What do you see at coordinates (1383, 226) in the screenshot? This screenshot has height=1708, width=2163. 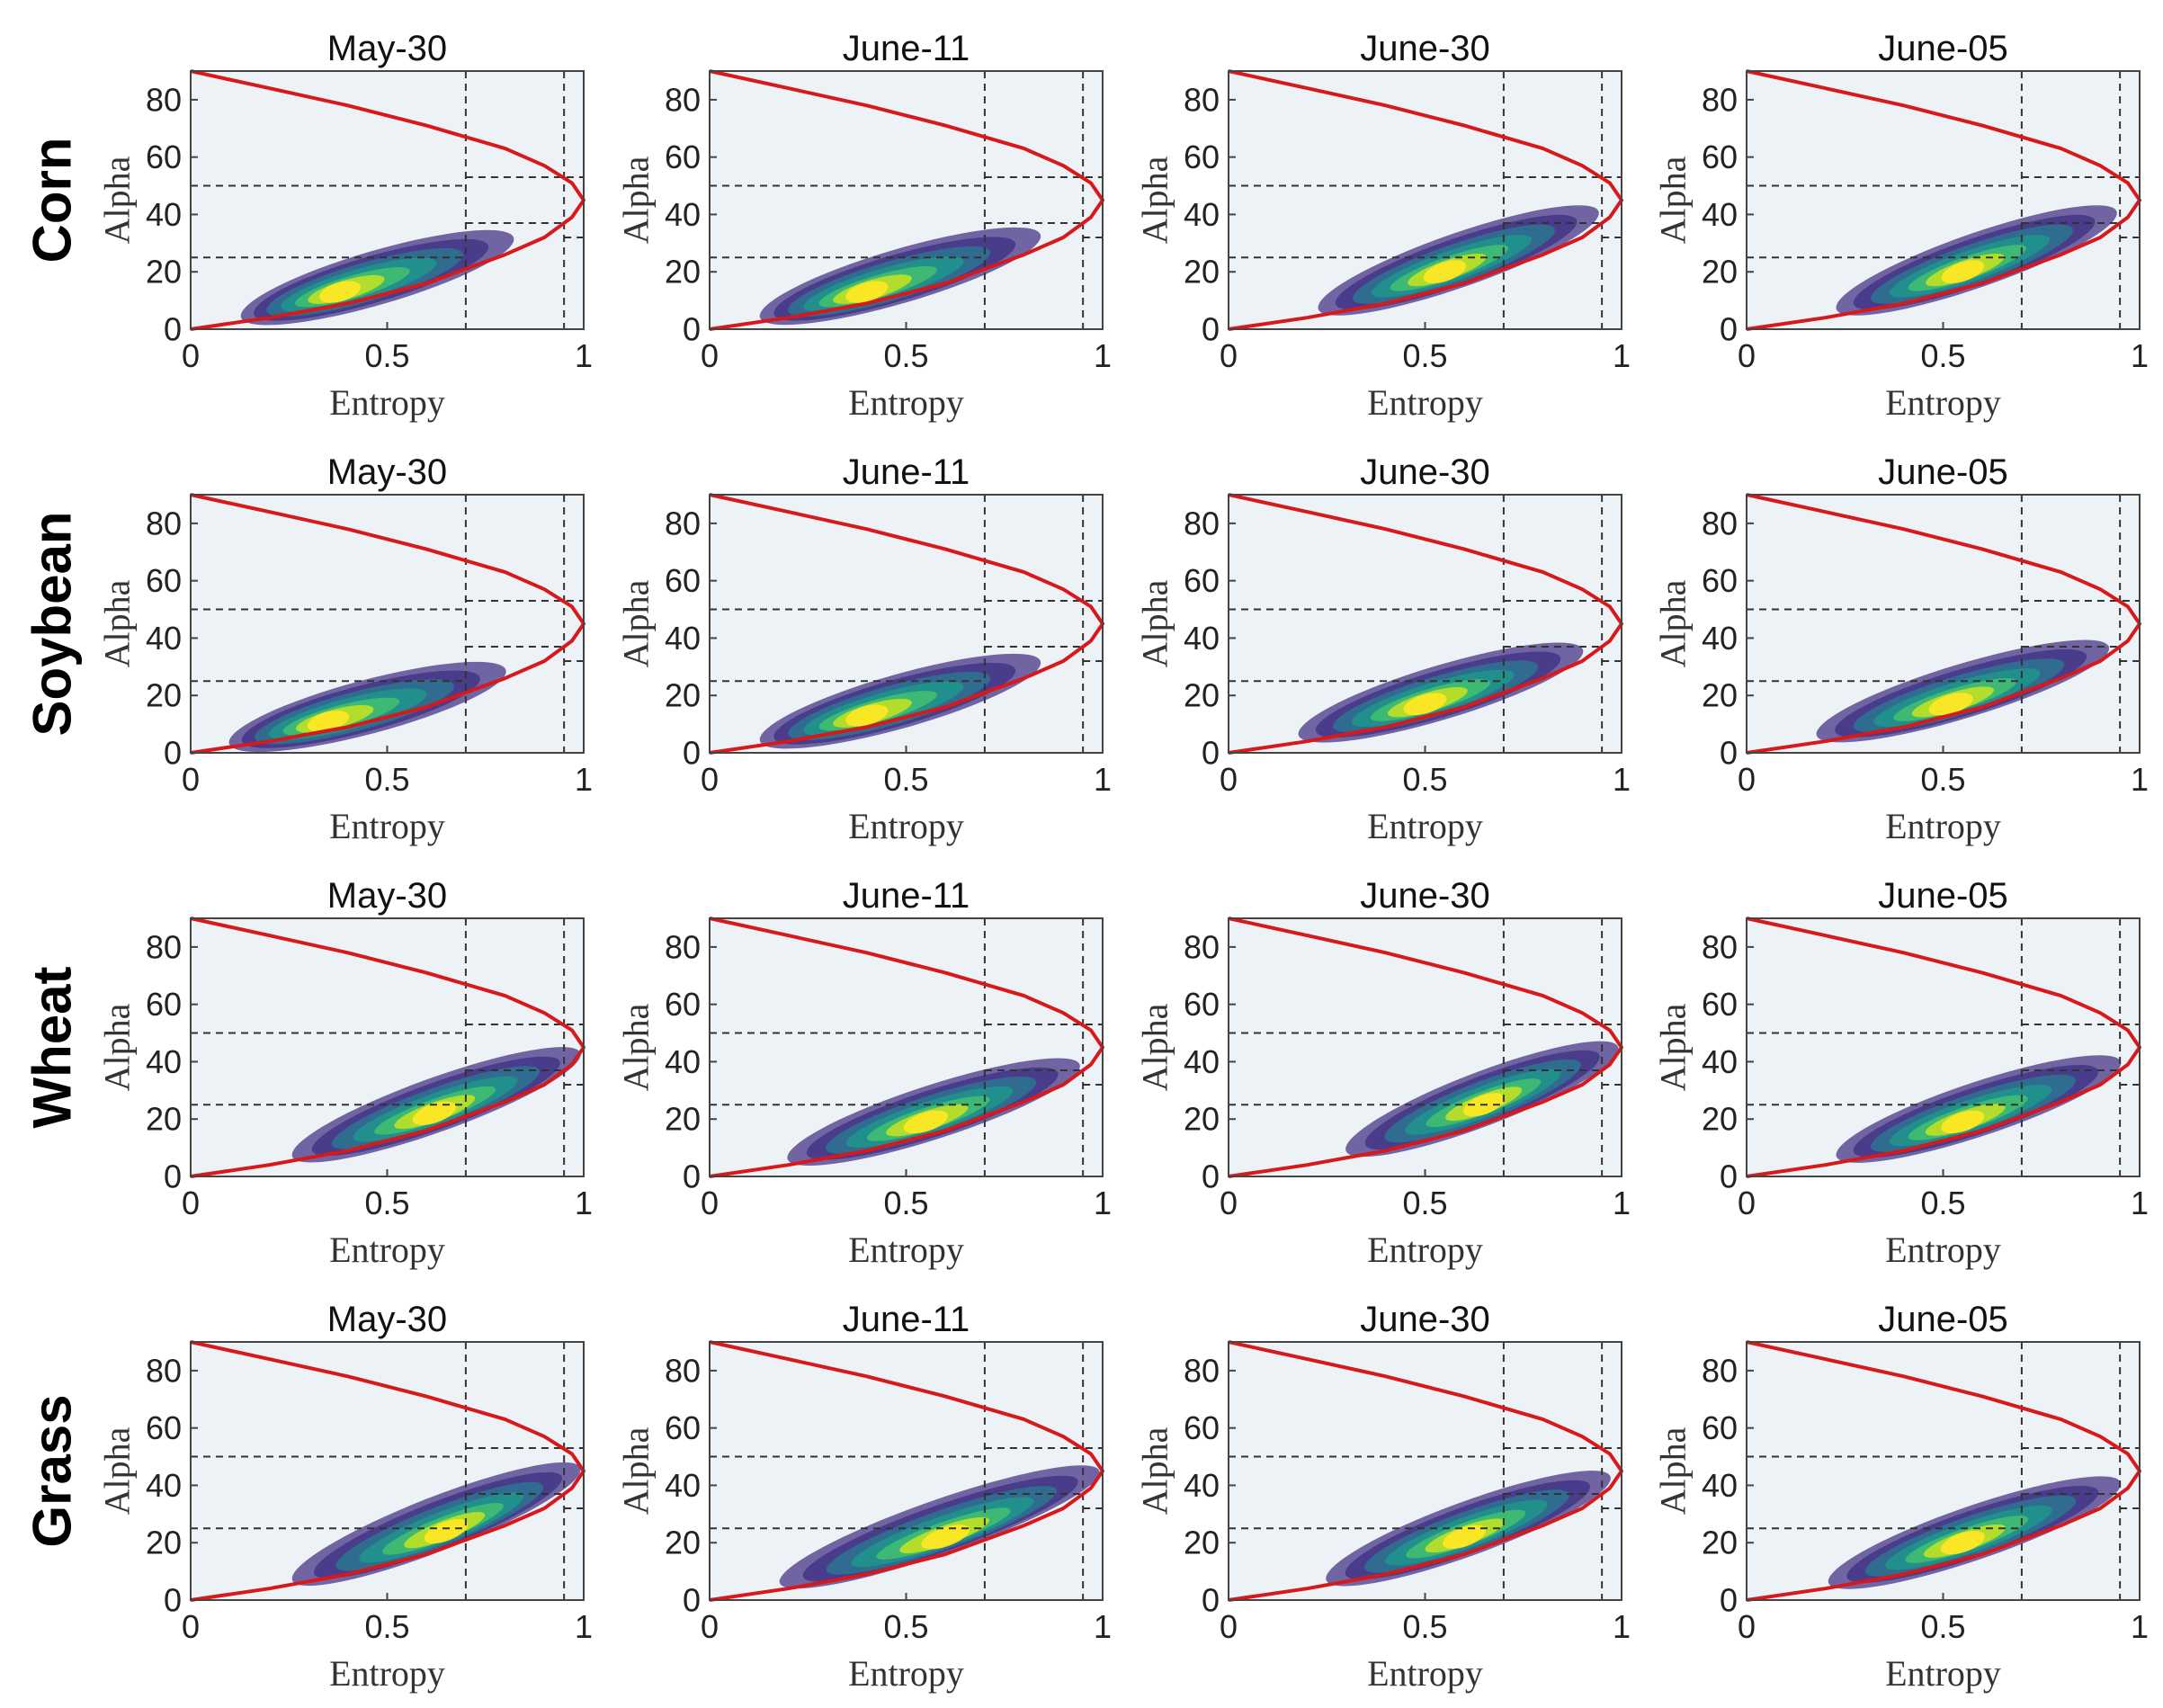 I see `panel-corn-june-30: June-30 0 20 40 60 80 0 0.5 1 Entropy Alpha` at bounding box center [1383, 226].